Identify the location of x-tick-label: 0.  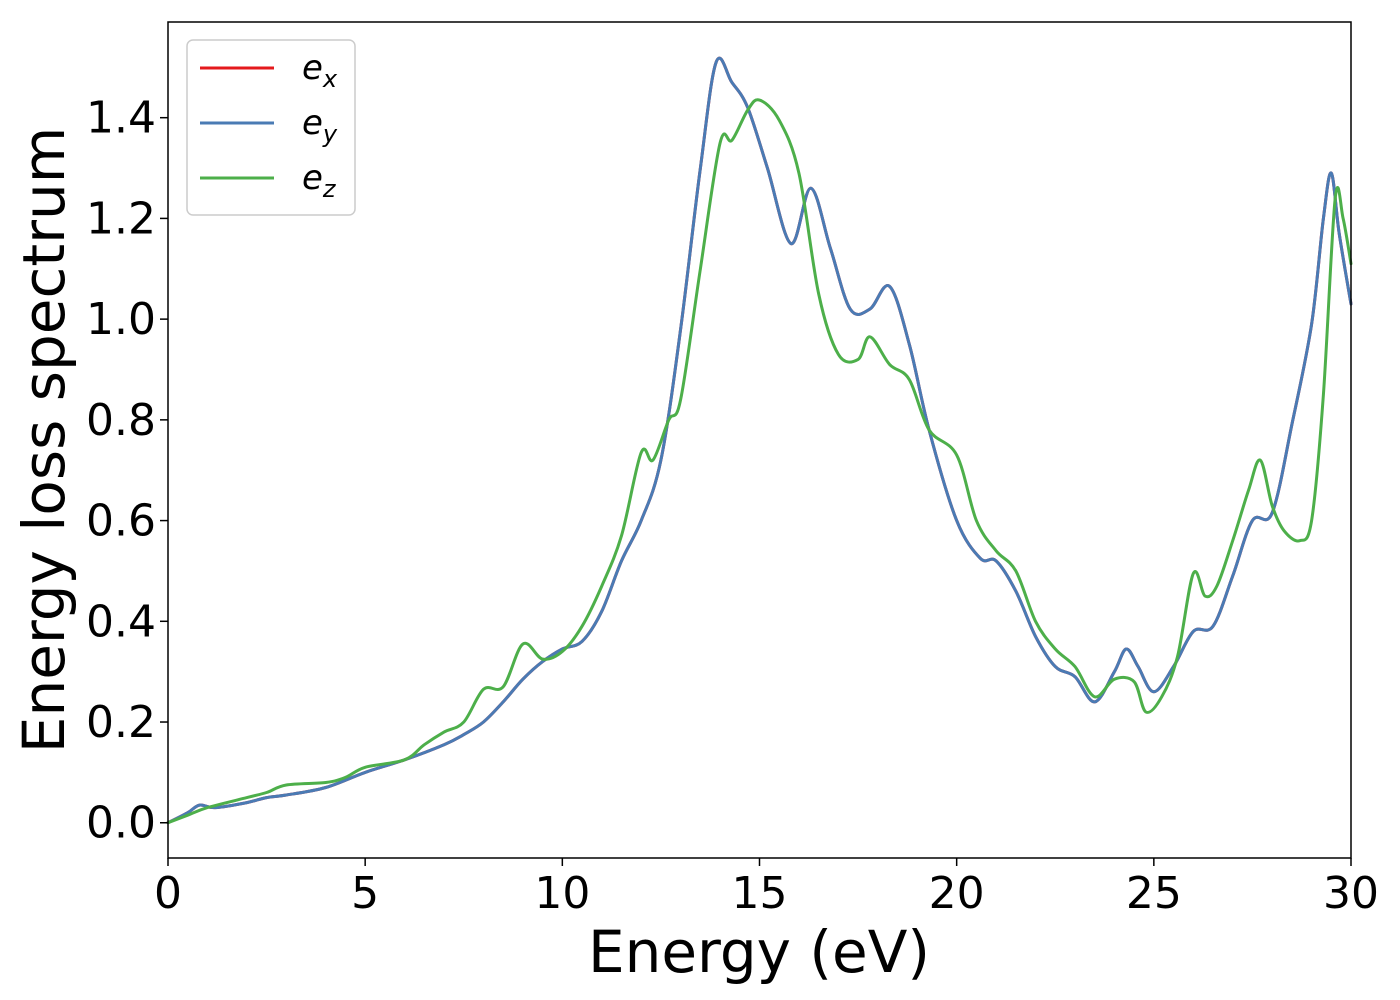
(168, 893).